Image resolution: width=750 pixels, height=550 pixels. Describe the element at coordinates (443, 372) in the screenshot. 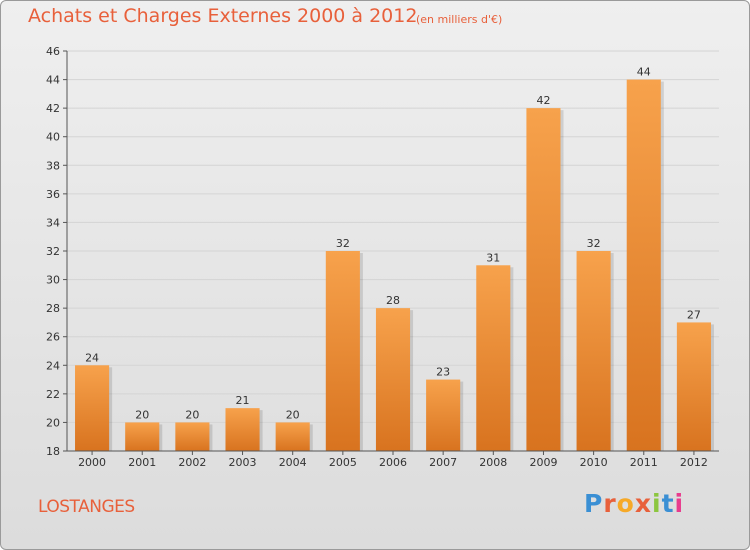

I see `data-label-2007: 23` at that location.